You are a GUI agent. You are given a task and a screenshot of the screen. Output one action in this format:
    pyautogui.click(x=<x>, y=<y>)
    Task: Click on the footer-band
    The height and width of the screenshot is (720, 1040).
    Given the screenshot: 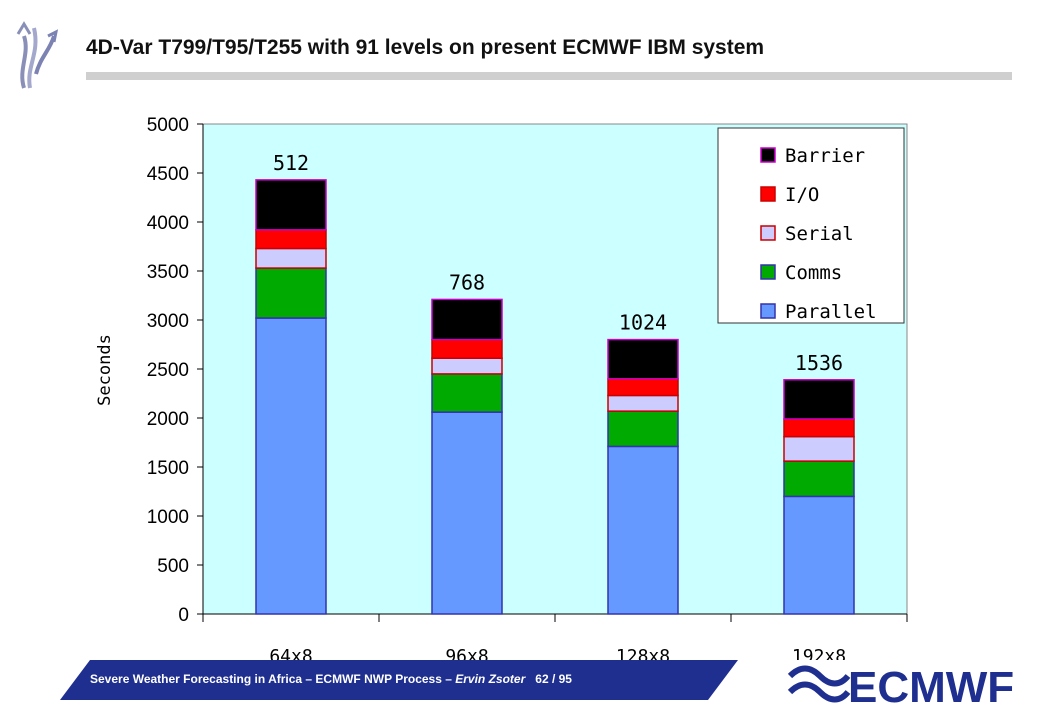 What is the action you would take?
    pyautogui.click(x=399, y=680)
    